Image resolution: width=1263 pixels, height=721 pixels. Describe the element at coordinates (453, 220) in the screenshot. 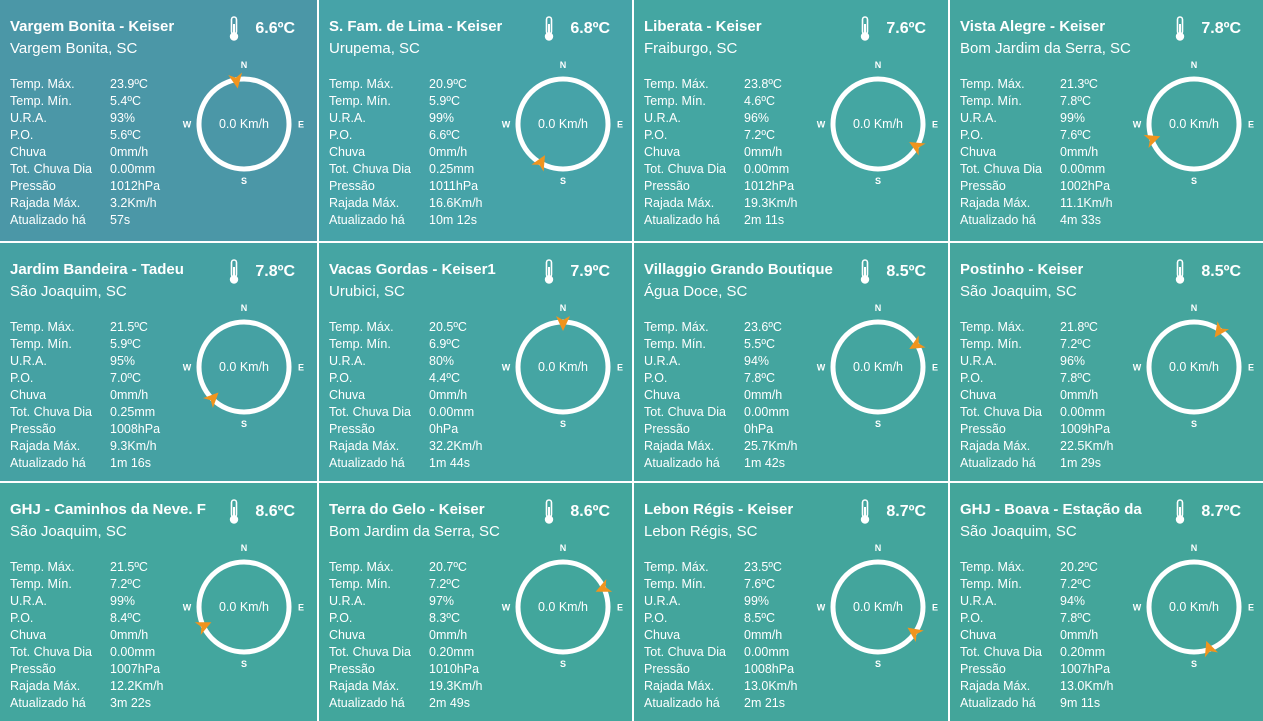

I see `stat-value: 10m 12s` at that location.